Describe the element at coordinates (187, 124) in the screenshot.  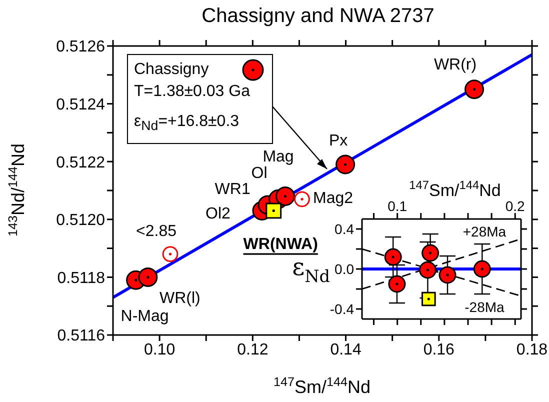
I see `annotation: ε$_{Nd}$=+16.8±0.3` at that location.